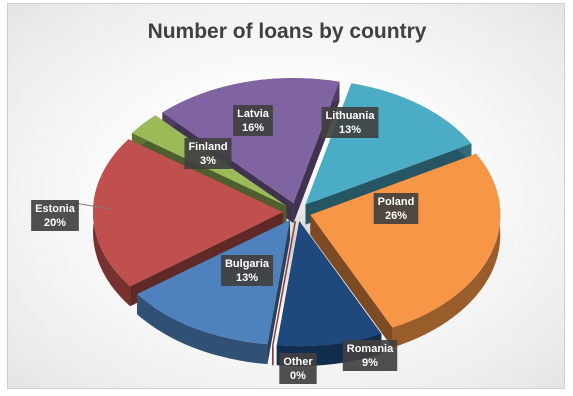 The height and width of the screenshot is (396, 573). I want to click on data-label-value-romania: 9%, so click(370, 363).